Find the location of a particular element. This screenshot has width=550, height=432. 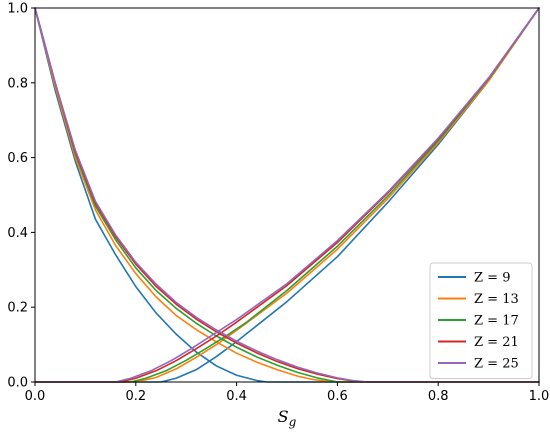

legend: Z = 9 Z = 13 Z = 17 Z = 21 Z = 25 is located at coordinates (481, 320).